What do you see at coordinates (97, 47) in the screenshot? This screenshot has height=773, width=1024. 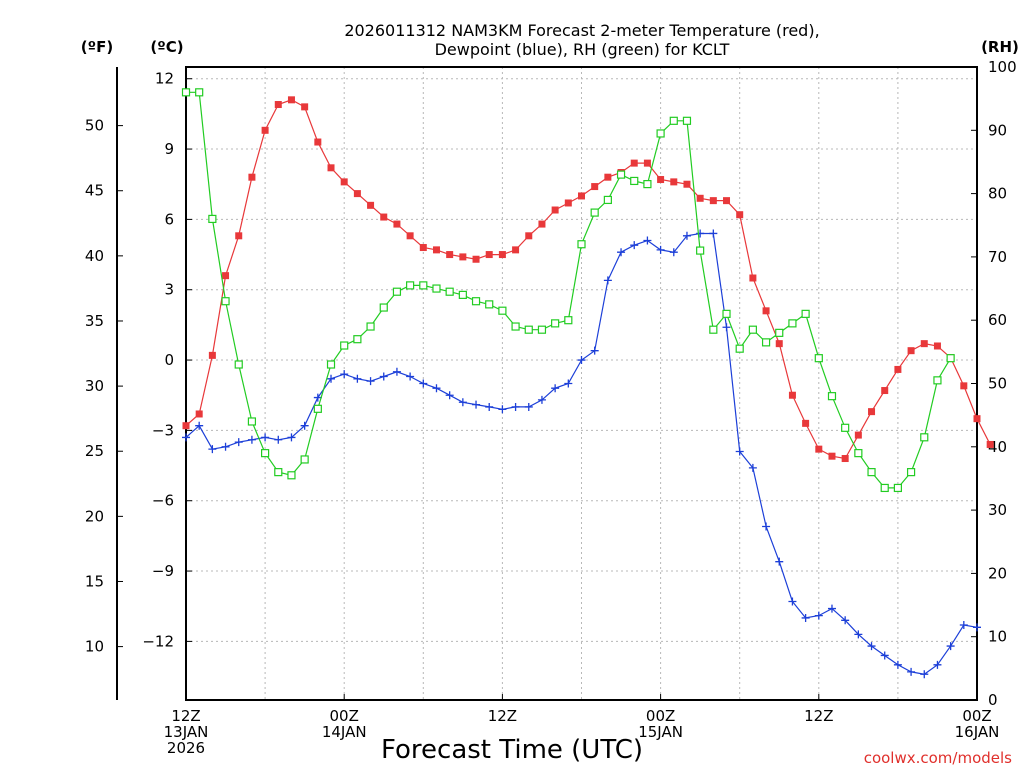 I see `fahrenheit-unit-label: (ºF)` at bounding box center [97, 47].